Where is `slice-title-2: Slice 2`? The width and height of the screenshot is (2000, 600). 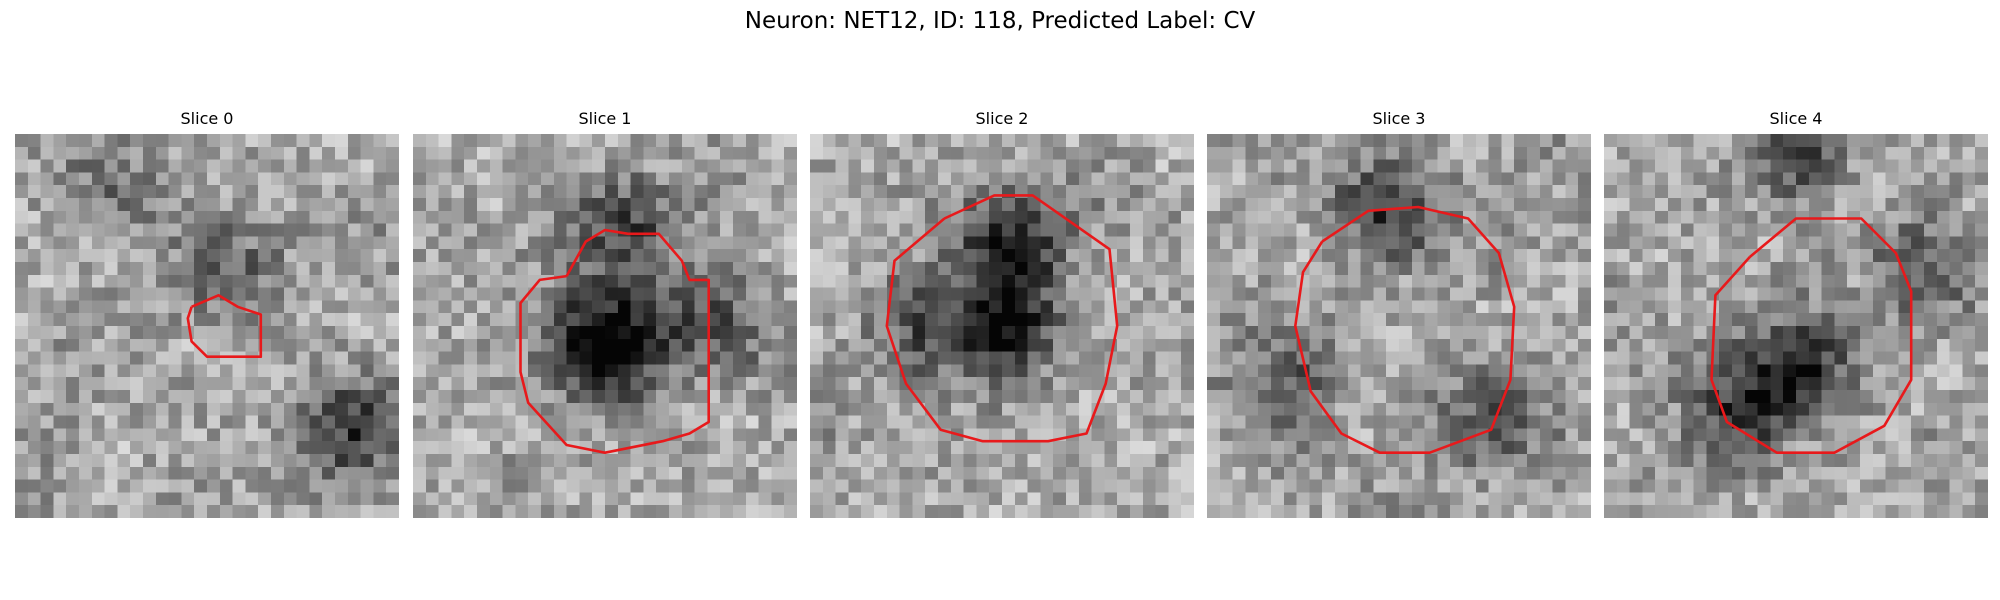
slice-title-2: Slice 2 is located at coordinates (1002, 118).